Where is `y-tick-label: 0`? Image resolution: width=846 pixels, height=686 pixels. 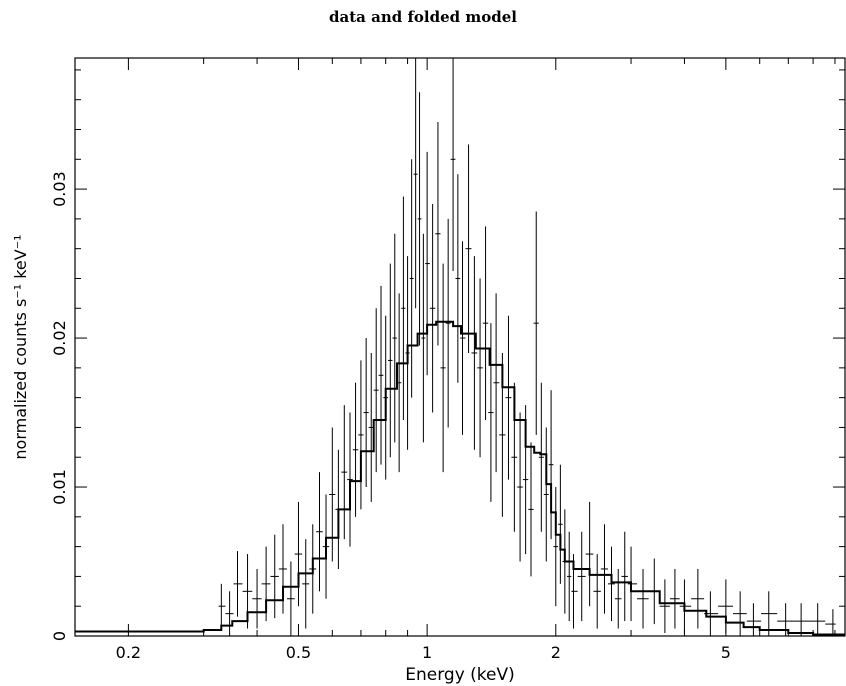
y-tick-label: 0 is located at coordinates (59, 636).